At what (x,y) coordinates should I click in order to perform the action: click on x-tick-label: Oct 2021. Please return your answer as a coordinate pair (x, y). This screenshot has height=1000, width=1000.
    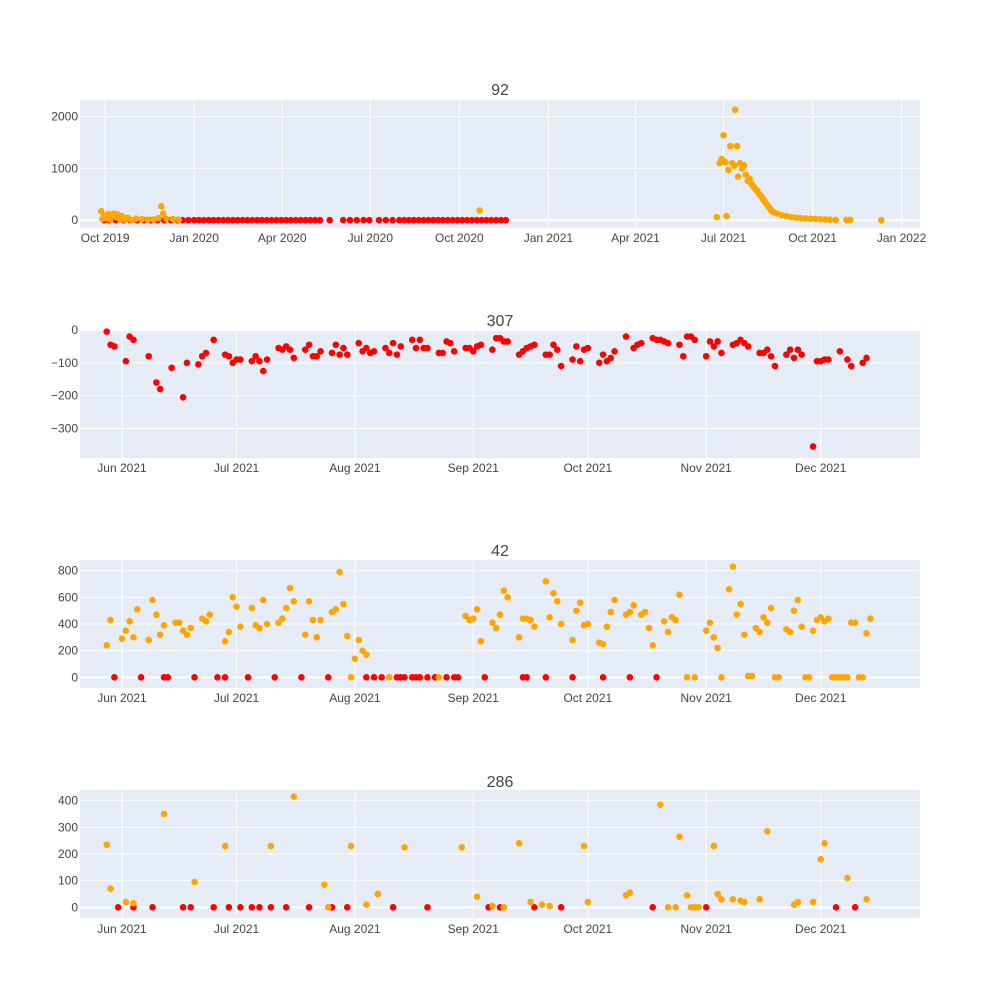
    Looking at the image, I should click on (587, 468).